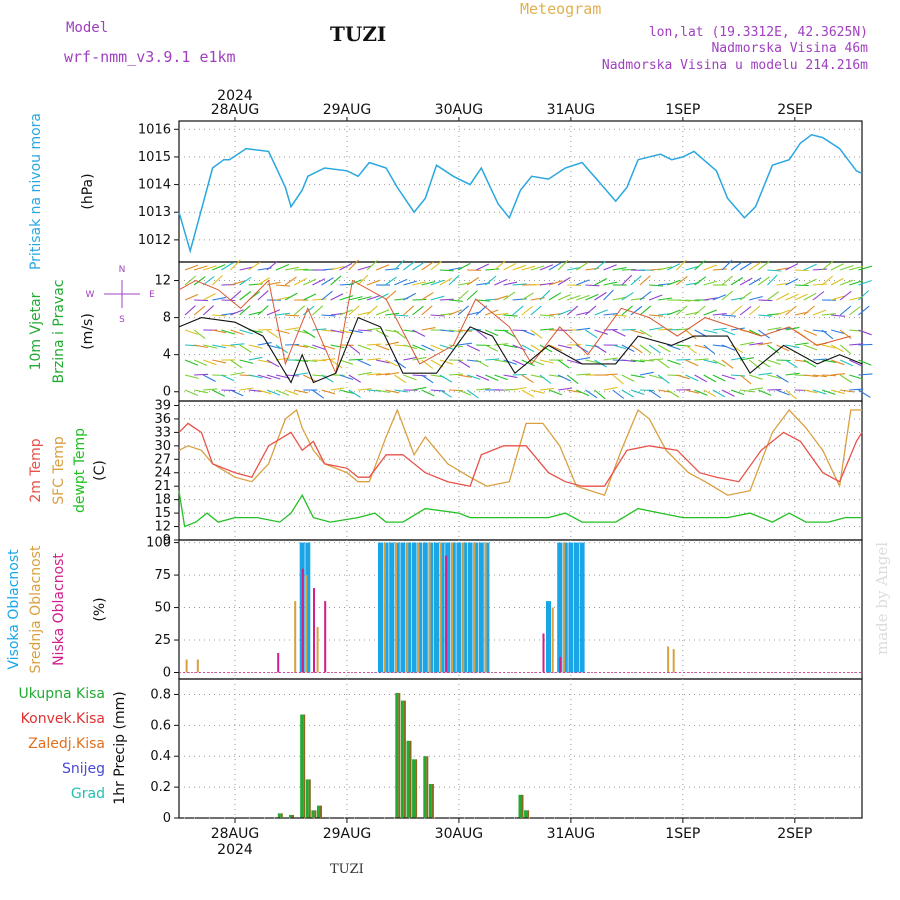 This screenshot has height=900, width=900. Describe the element at coordinates (794, 834) in the screenshot. I see `x-tick-label-bottom: 2SEP` at that location.